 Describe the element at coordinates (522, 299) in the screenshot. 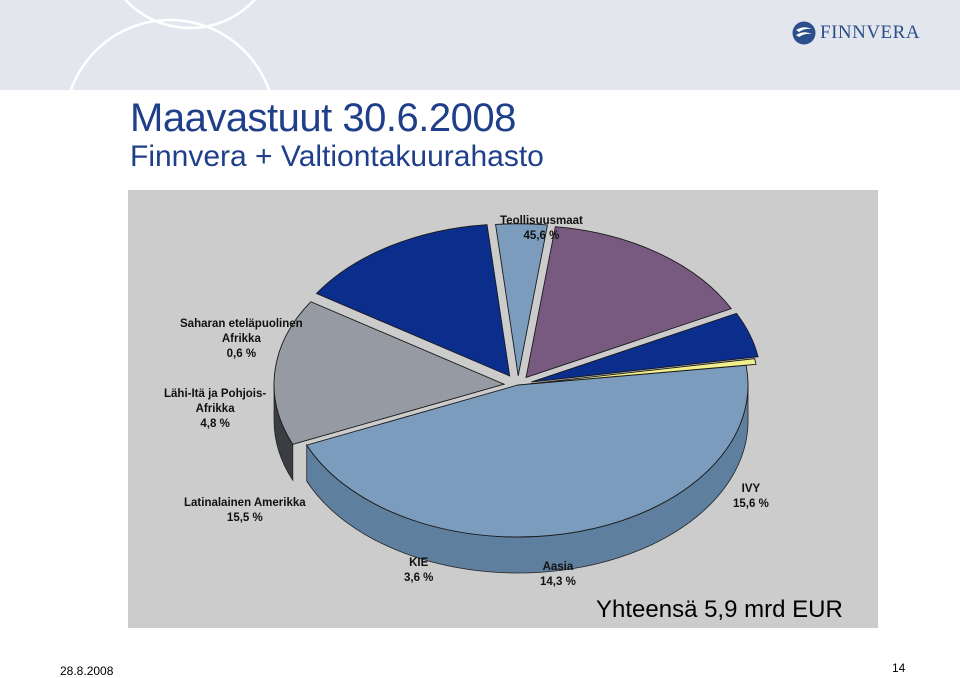

I see `pie-slice-kie` at that location.